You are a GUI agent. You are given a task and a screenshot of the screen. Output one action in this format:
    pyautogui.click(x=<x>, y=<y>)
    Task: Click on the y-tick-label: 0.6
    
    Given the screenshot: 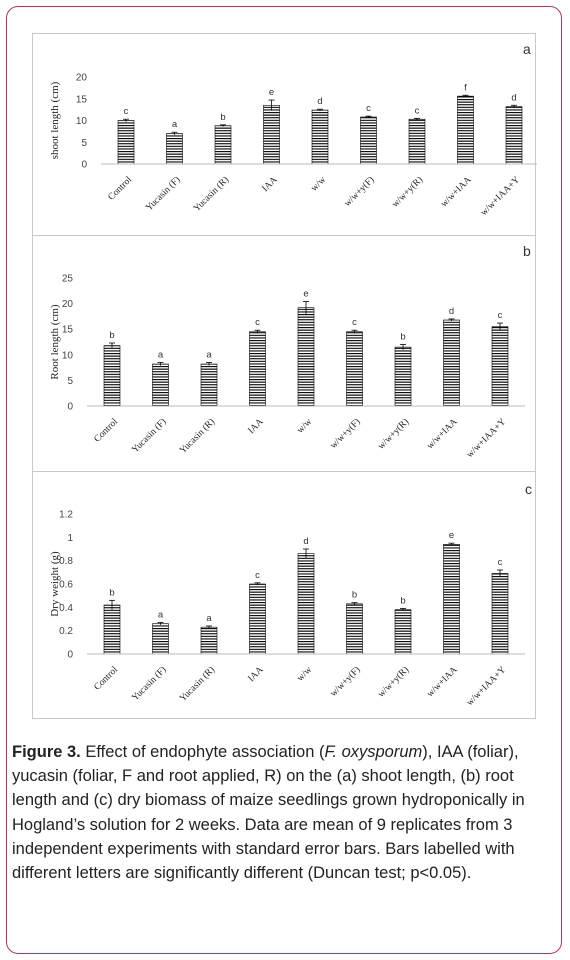 What is the action you would take?
    pyautogui.click(x=66, y=585)
    